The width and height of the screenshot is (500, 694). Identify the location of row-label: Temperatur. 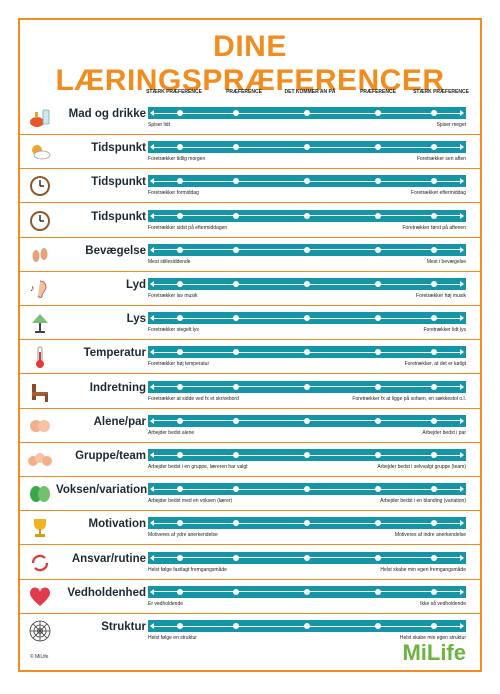
(114, 353).